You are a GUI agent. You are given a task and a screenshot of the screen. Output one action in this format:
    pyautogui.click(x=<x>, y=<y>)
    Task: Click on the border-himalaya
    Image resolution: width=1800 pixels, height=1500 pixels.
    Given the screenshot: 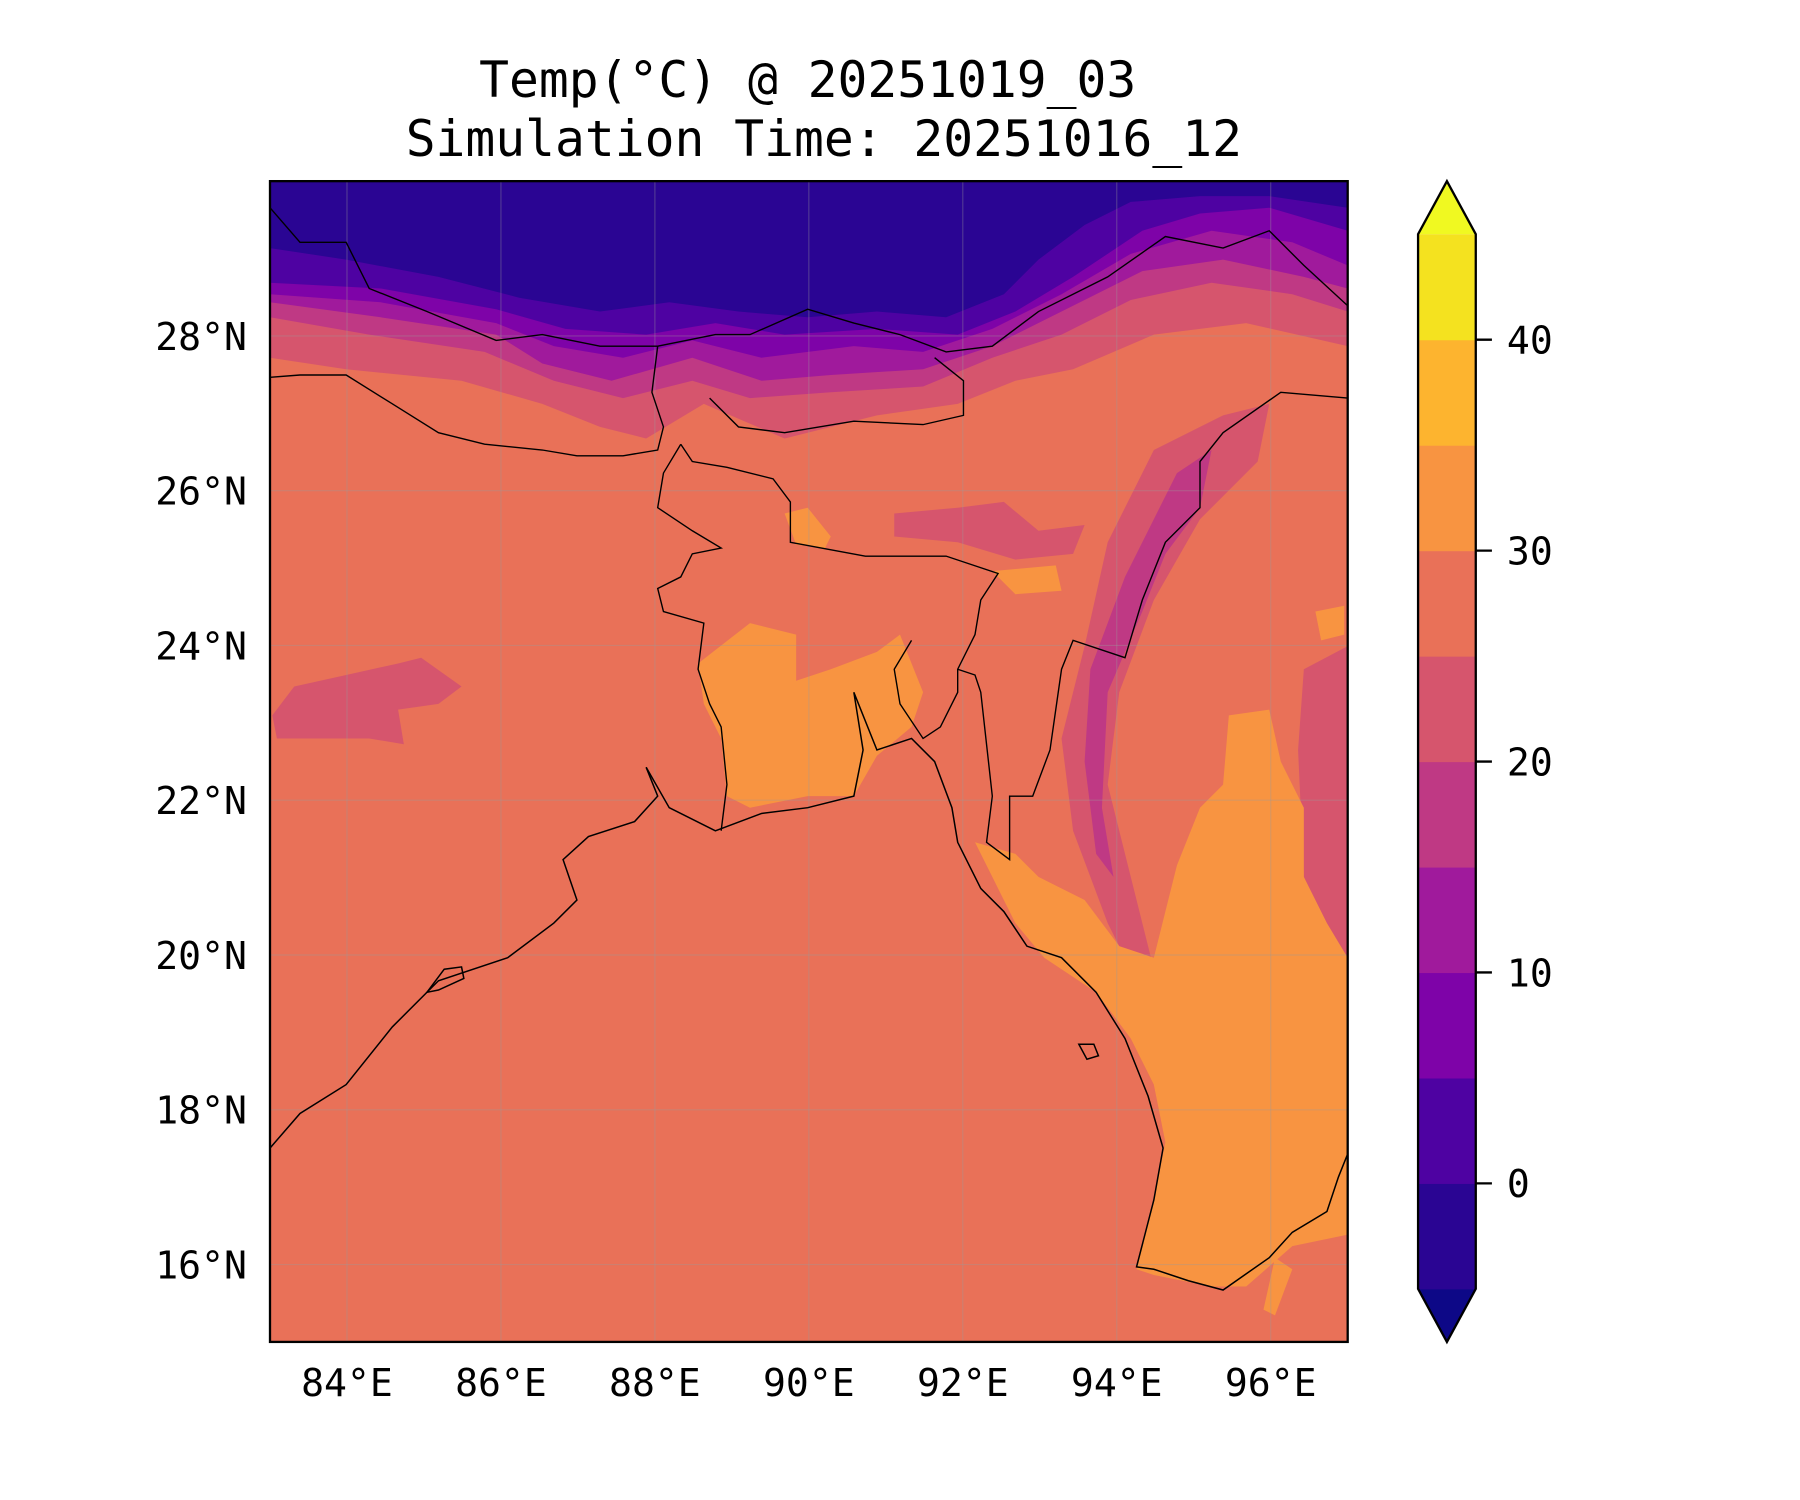 What is the action you would take?
    pyautogui.click(x=809, y=280)
    